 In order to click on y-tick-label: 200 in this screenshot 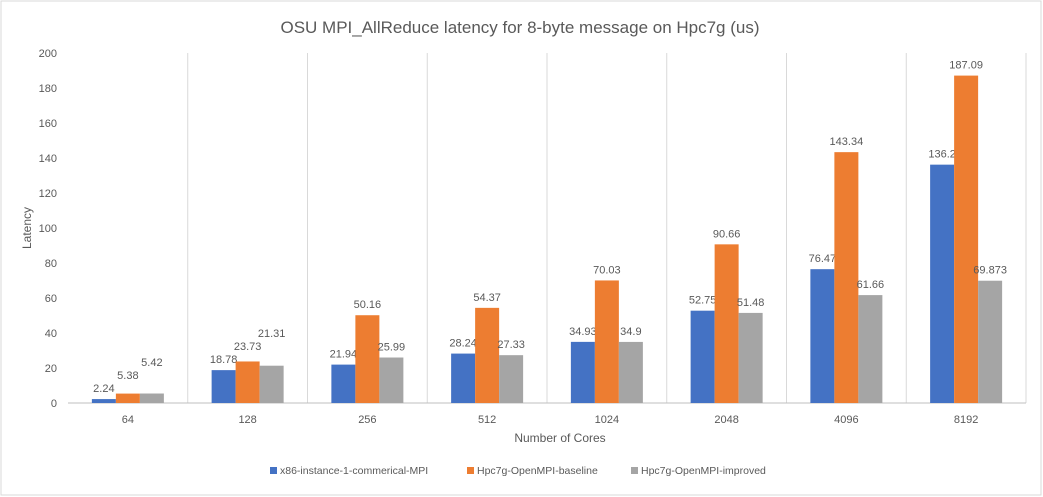, I will do `click(48, 54)`.